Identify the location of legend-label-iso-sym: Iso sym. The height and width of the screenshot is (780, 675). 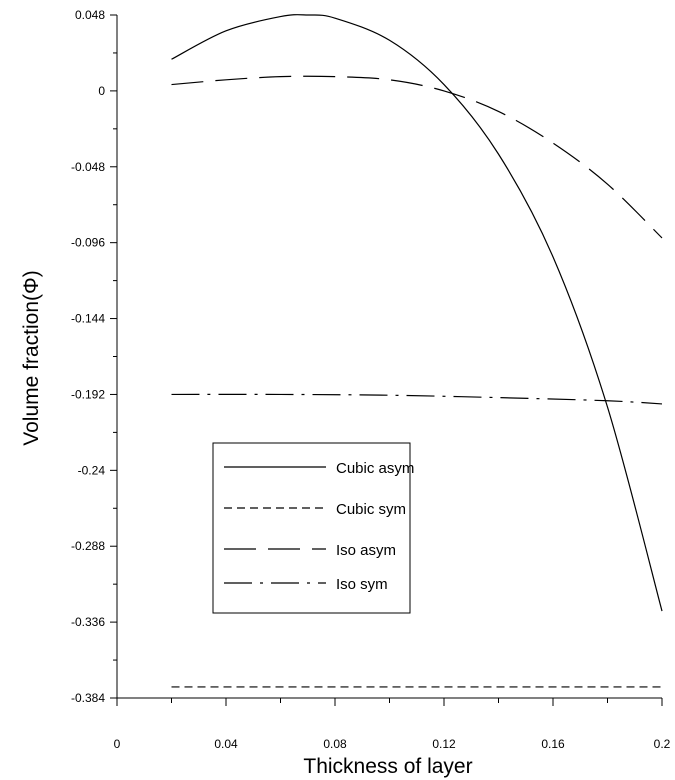
(362, 584).